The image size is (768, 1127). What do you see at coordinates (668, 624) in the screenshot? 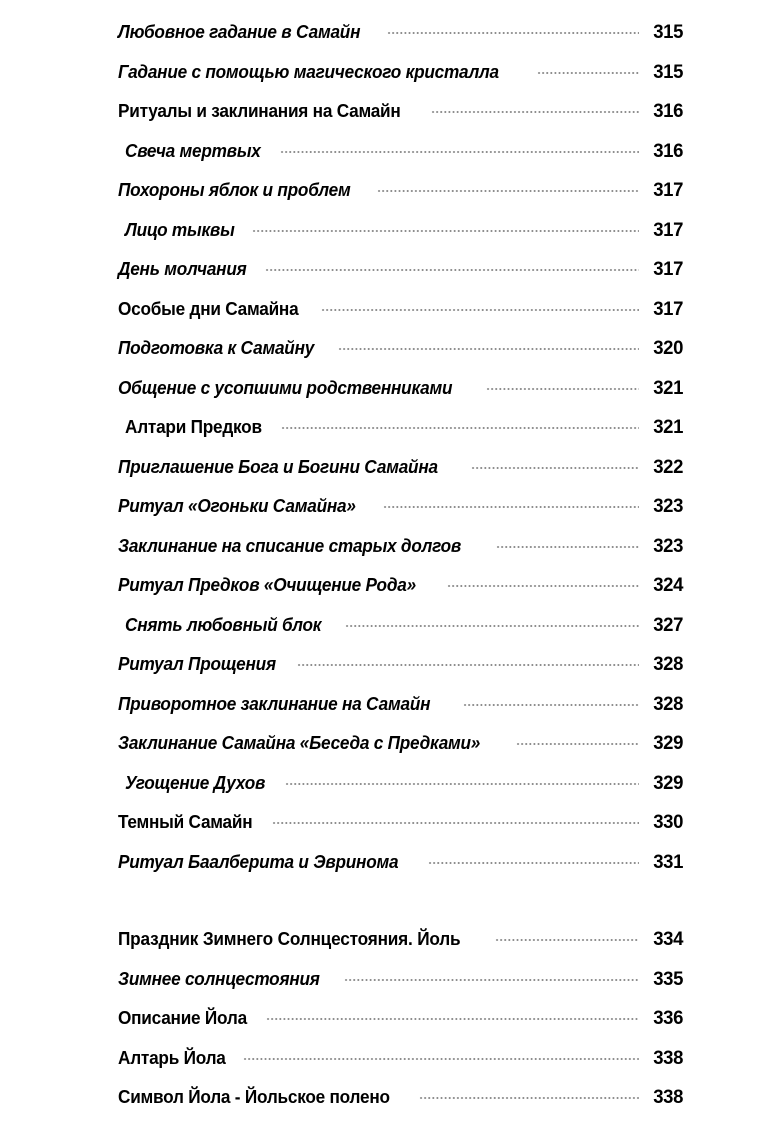
I see `toc-page-number: 327` at bounding box center [668, 624].